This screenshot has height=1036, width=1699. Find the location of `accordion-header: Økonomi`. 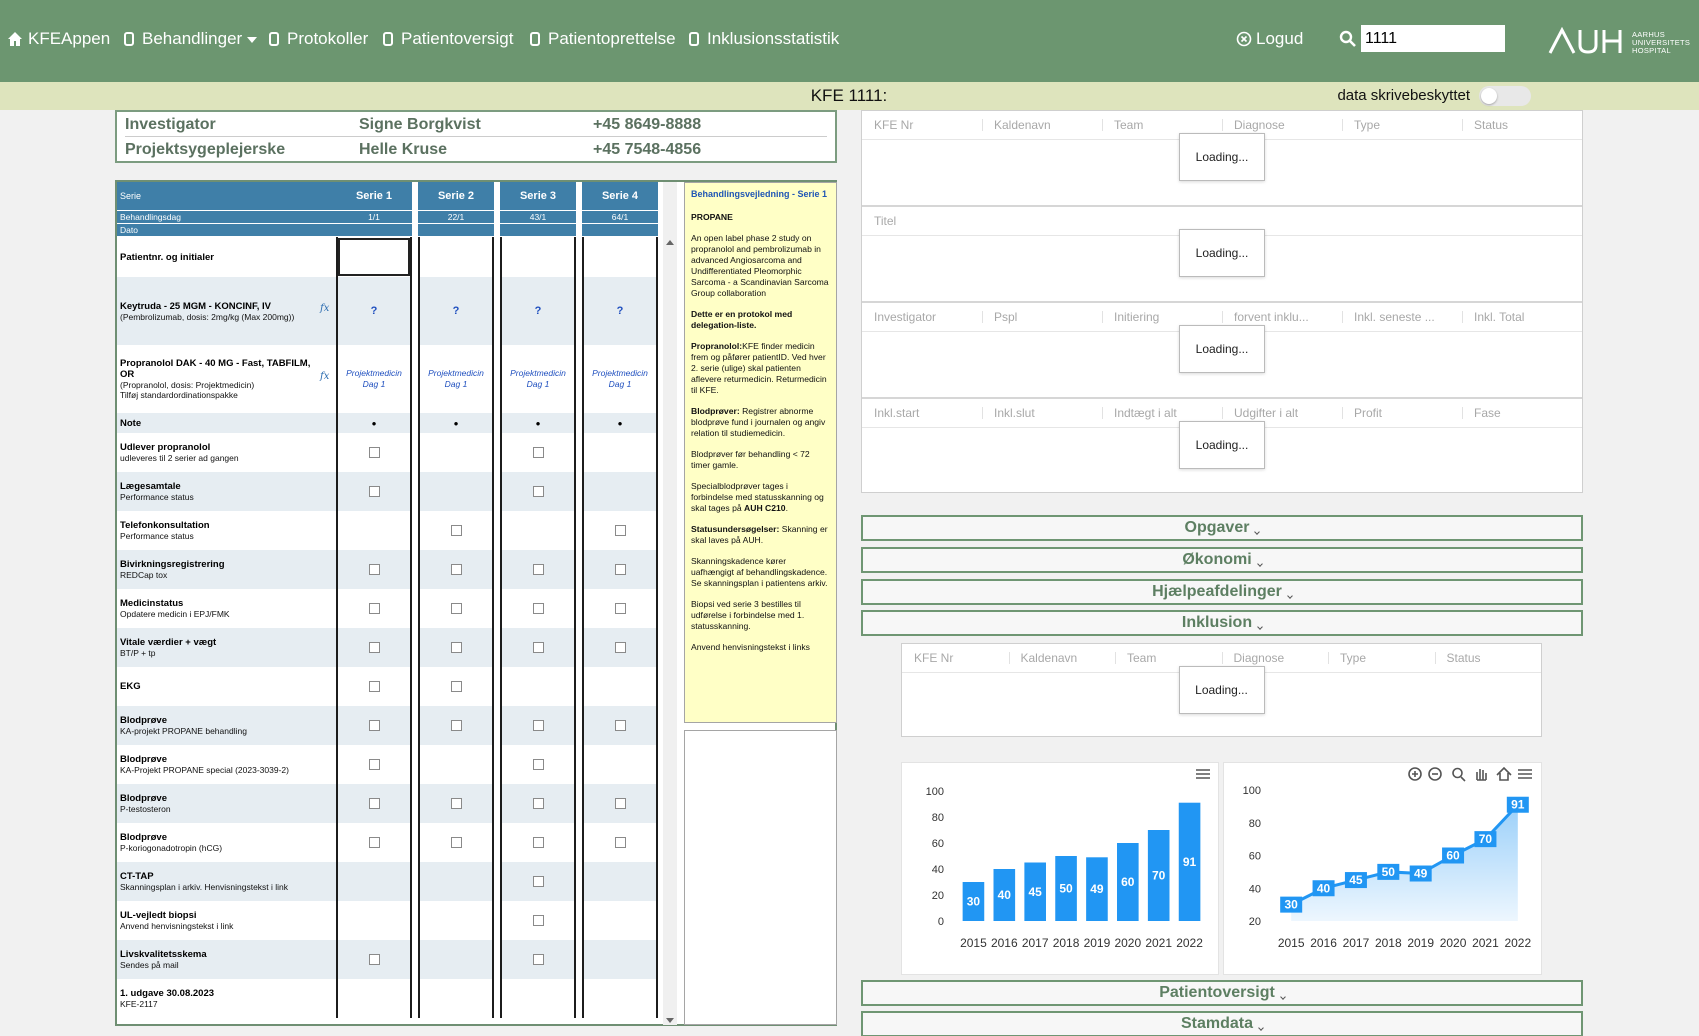

accordion-header: Økonomi is located at coordinates (1222, 560).